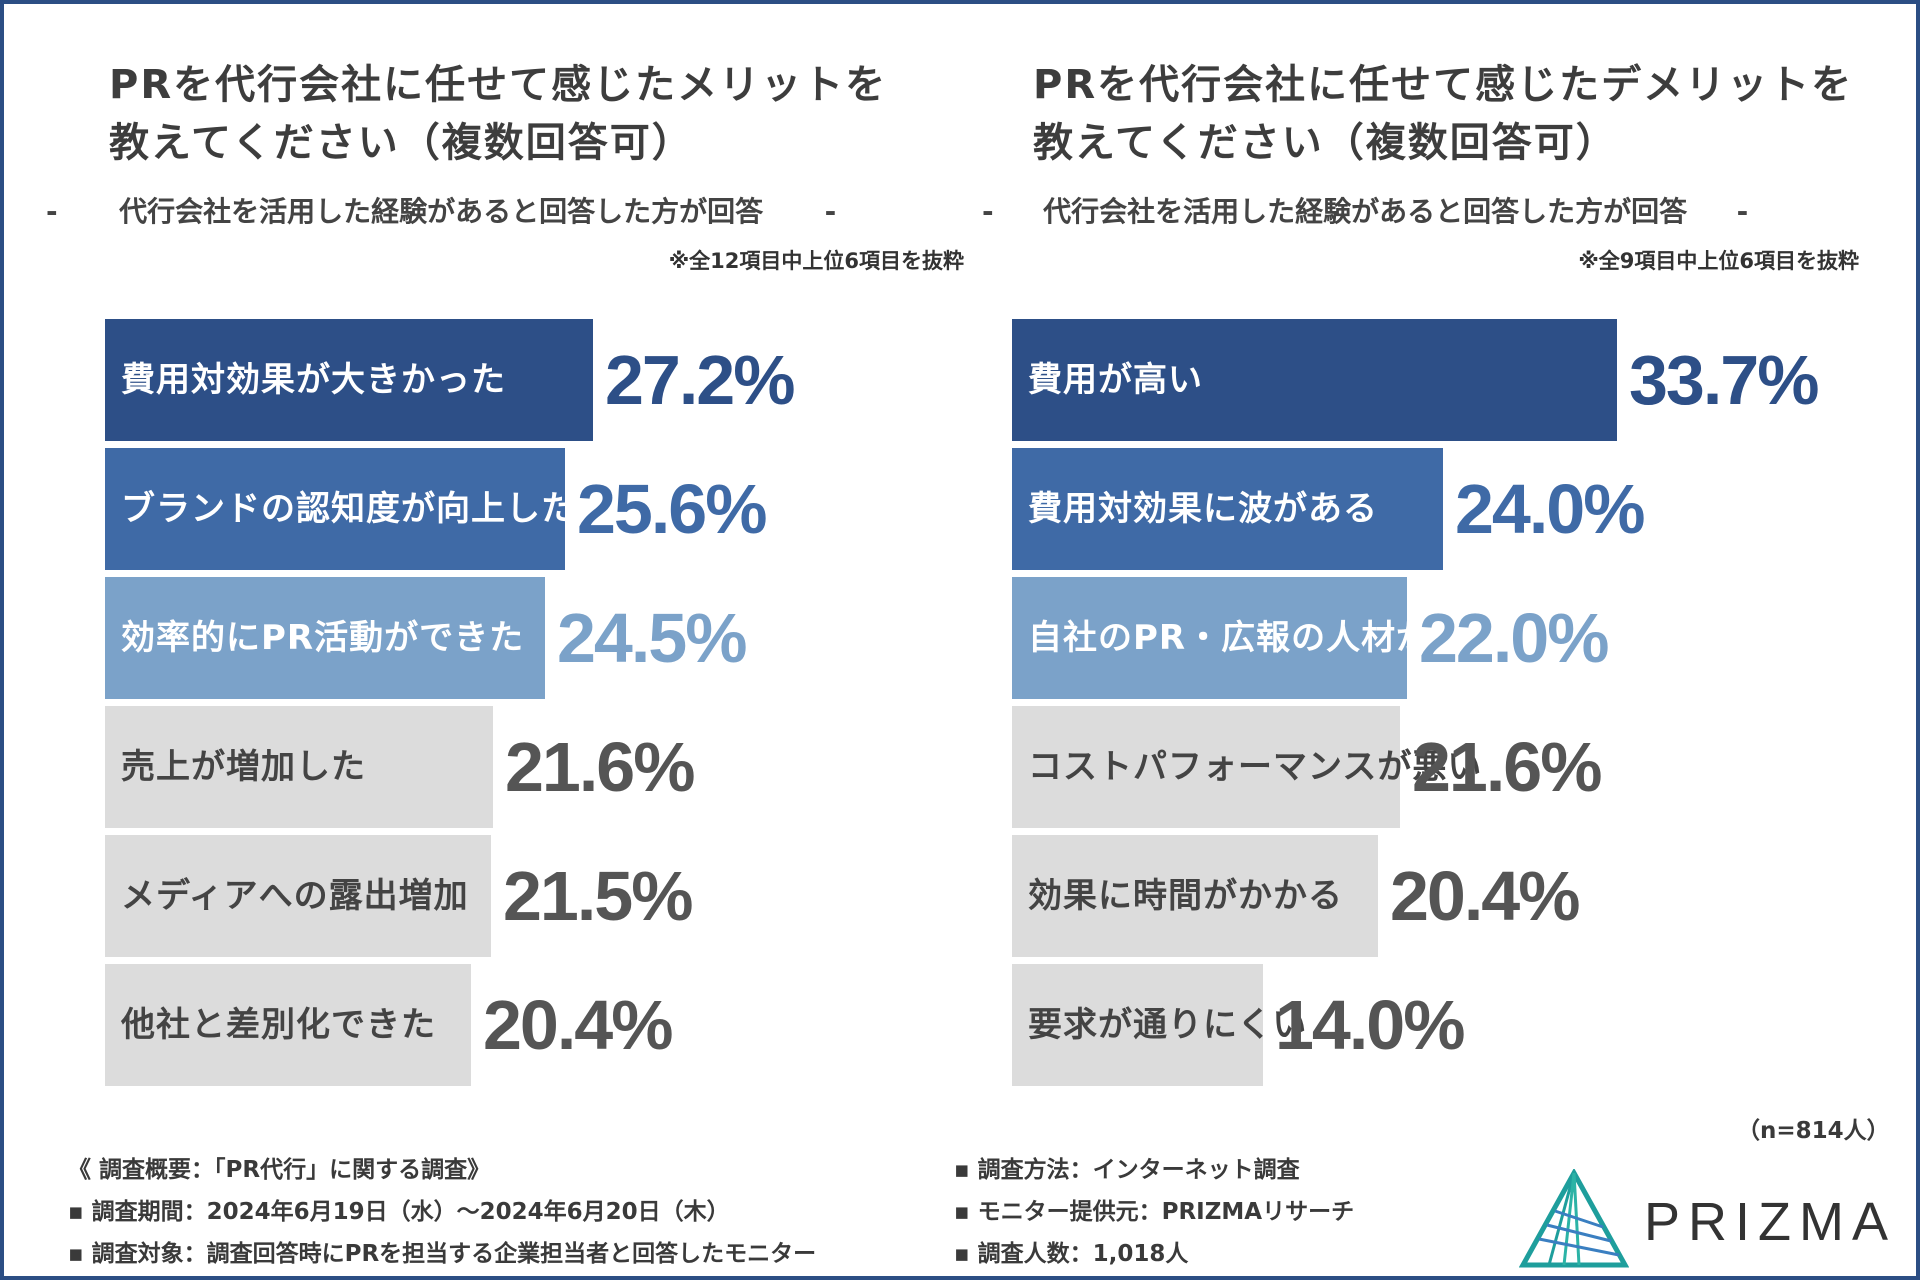  Describe the element at coordinates (1255, 767) in the screenshot. I see `bar-category-label: コストパフォーマンスが悪い` at that location.